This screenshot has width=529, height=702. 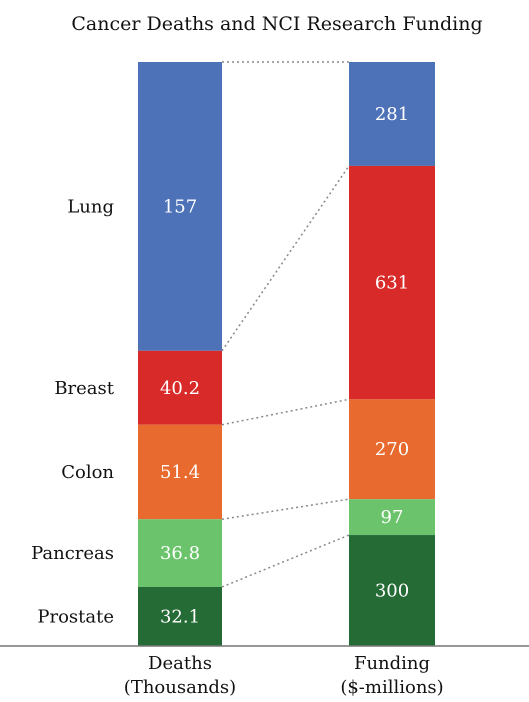 I want to click on data-label-breast-series-0: 40.2, so click(x=180, y=388).